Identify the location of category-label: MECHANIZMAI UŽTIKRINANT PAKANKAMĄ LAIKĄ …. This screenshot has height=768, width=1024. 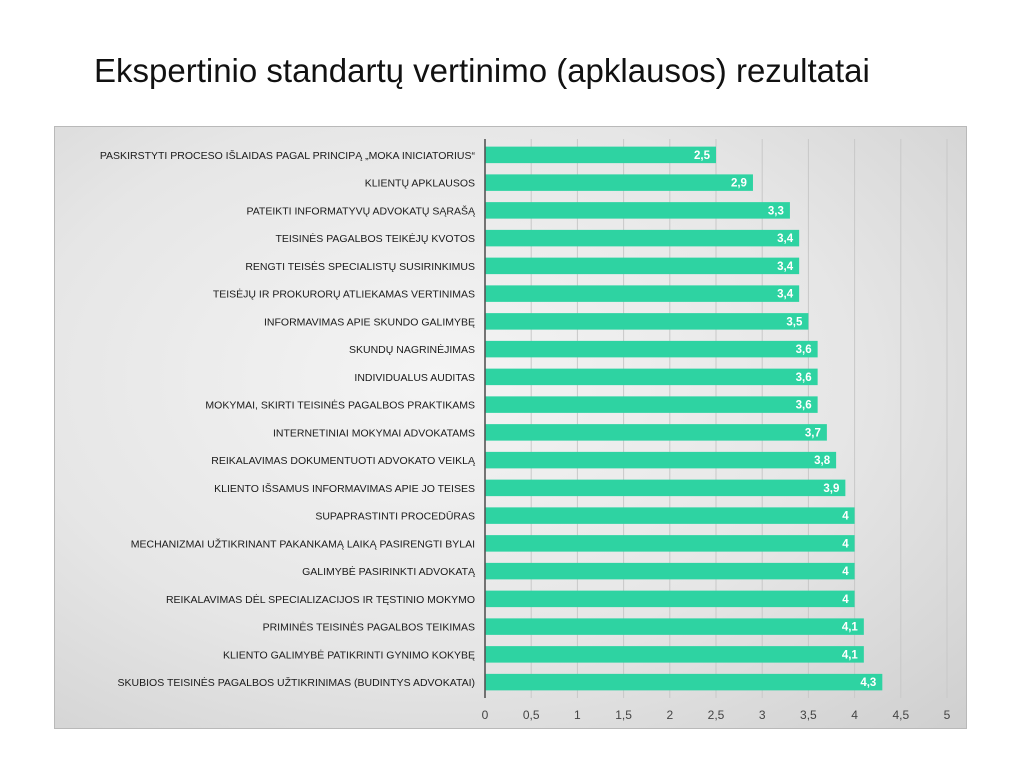
(303, 543).